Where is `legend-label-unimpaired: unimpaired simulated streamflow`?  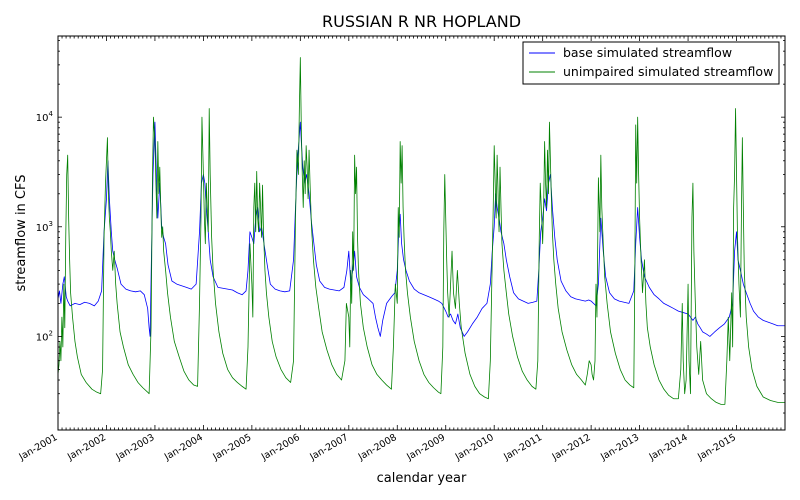 legend-label-unimpaired: unimpaired simulated streamflow is located at coordinates (668, 71).